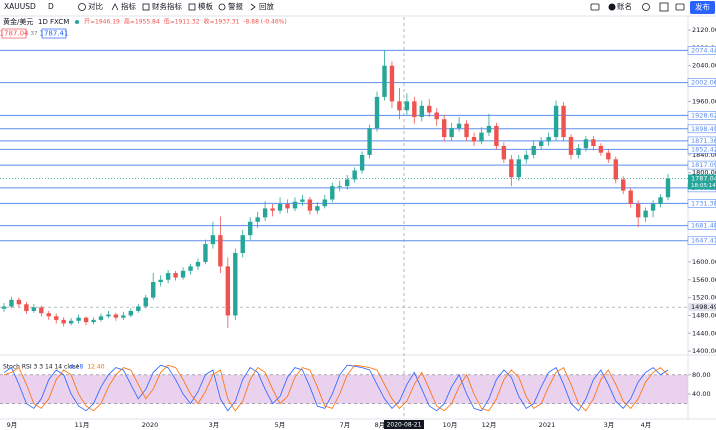 The height and width of the screenshot is (430, 716). What do you see at coordinates (266, 6) in the screenshot?
I see `toolbar-item: 回放` at bounding box center [266, 6].